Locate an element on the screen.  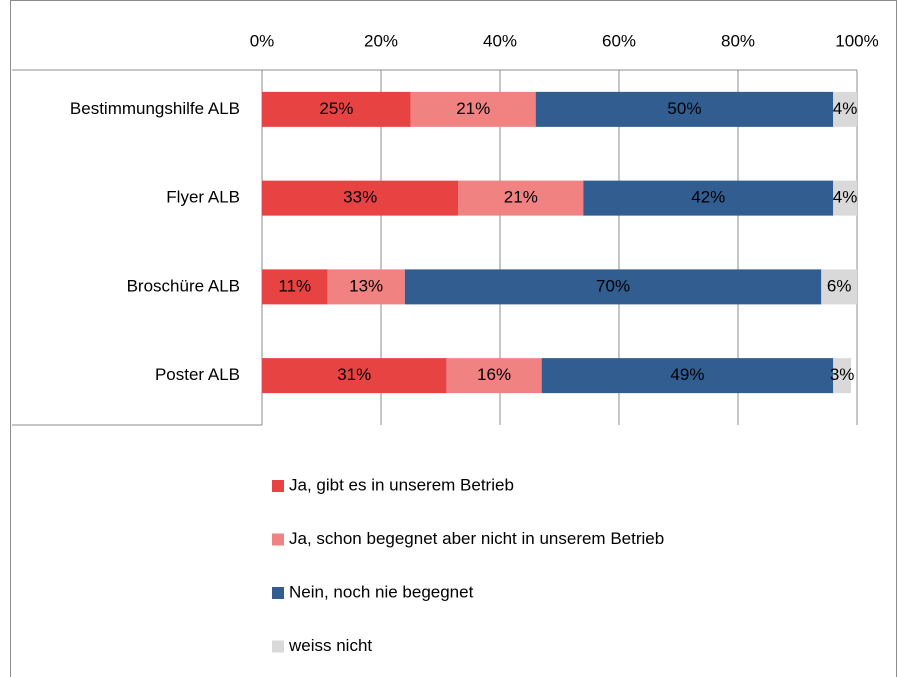
data-label: 3% is located at coordinates (842, 374).